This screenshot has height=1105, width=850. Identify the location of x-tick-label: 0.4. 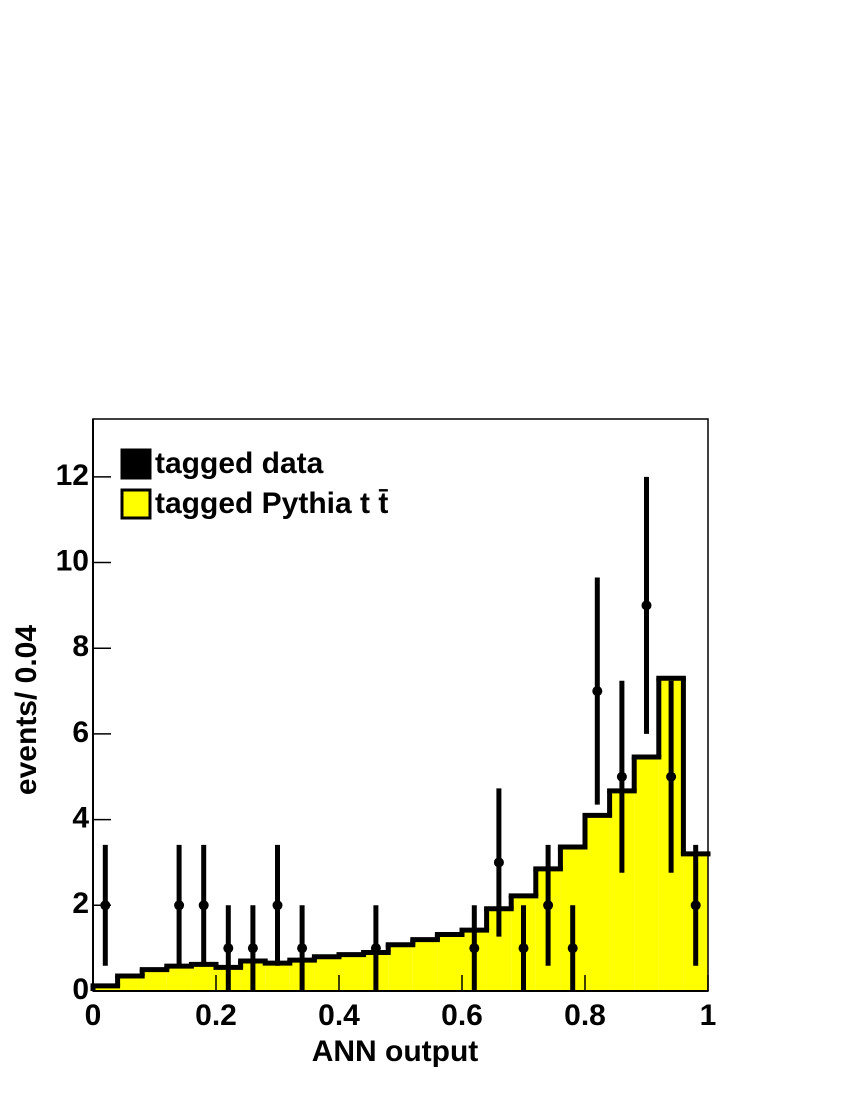
(339, 1015).